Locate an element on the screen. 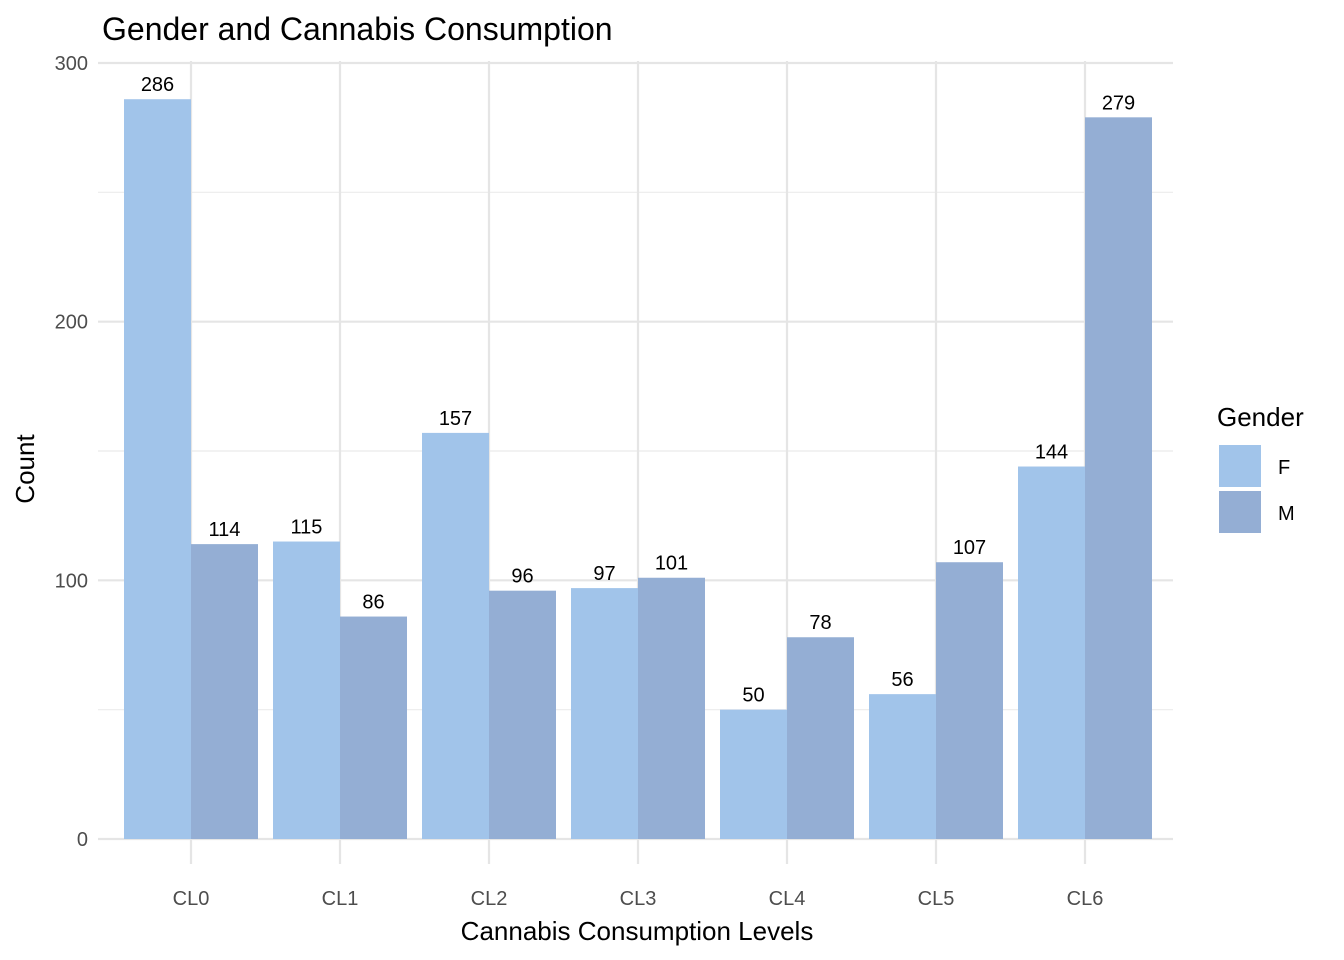 This screenshot has width=1344, height=960. x-axis-ticks: CL0 CL1 CL2 CL3 CL4 CL5 CL6 is located at coordinates (638, 899).